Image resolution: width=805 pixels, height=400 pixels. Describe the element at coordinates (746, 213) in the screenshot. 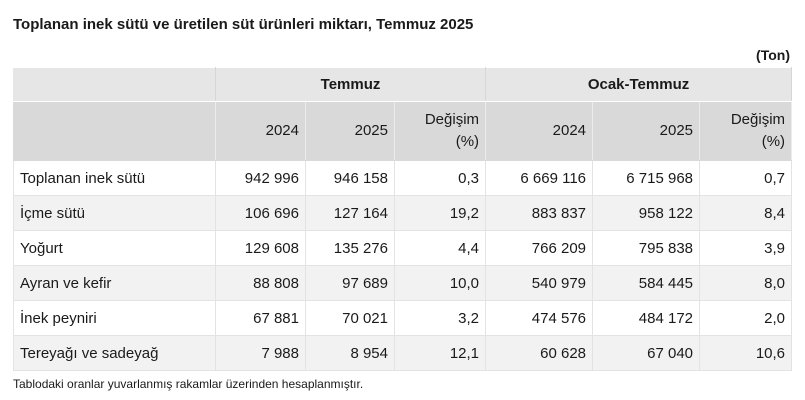

I see `cell: 8,4` at that location.